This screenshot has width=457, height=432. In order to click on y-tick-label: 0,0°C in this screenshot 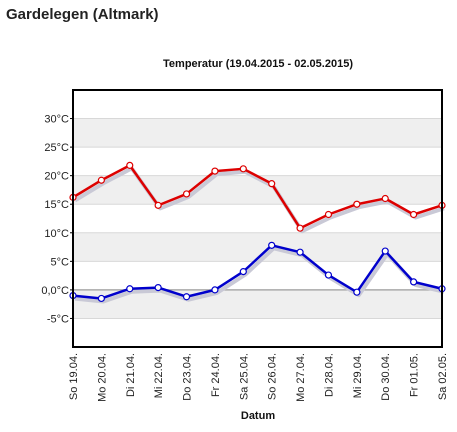, I will do `click(55, 291)`.